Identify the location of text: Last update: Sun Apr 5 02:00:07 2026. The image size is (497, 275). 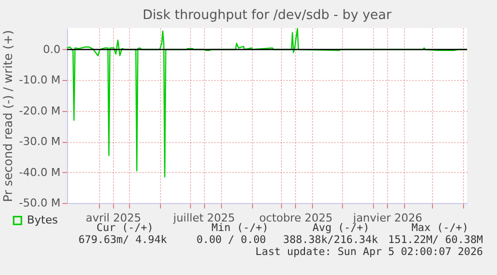
(369, 252).